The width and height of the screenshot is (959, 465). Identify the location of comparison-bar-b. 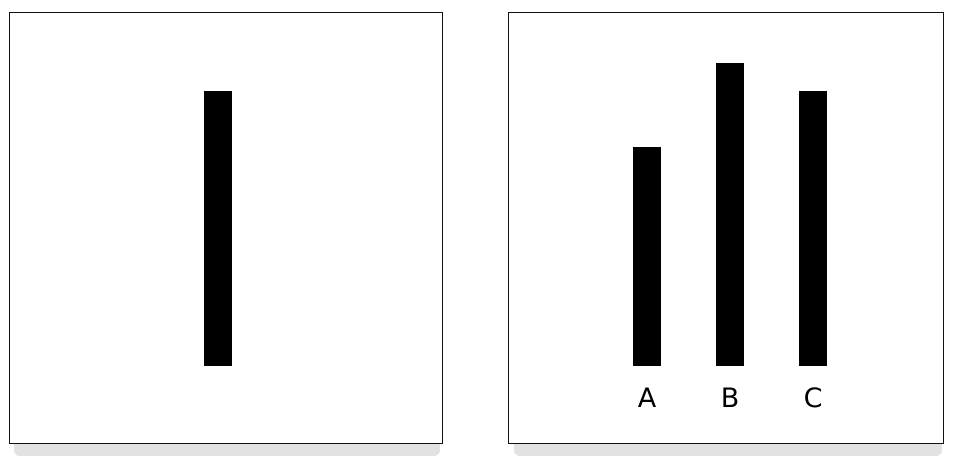
(730, 214).